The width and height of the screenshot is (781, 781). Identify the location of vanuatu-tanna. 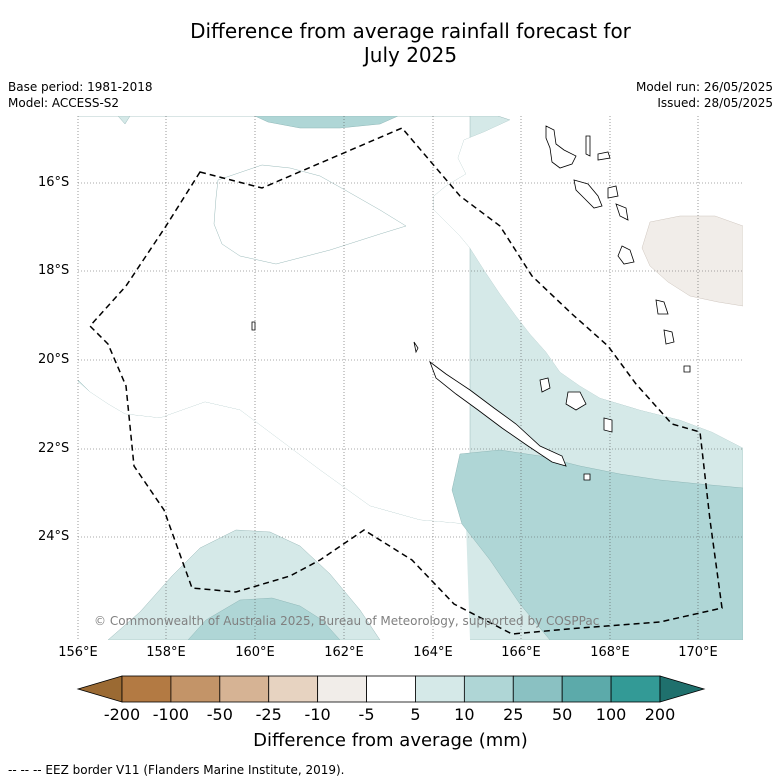
(669, 337).